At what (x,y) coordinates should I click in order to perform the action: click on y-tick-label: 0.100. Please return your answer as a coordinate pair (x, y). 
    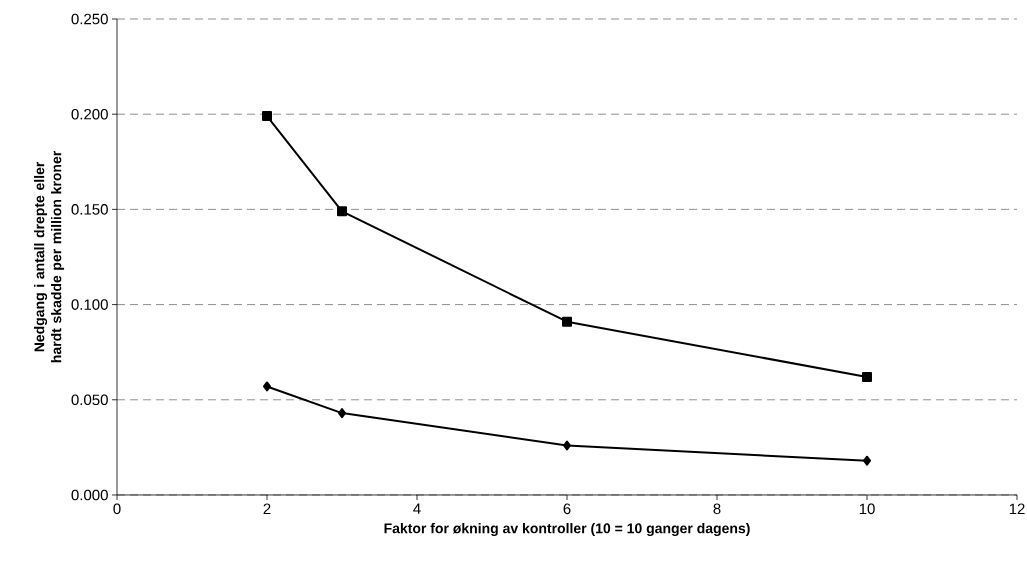
    Looking at the image, I should click on (89, 304).